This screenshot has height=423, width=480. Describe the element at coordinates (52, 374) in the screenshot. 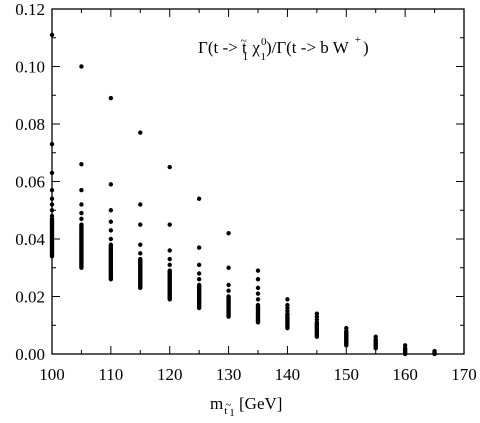

I see `x-tick-label: 100` at that location.